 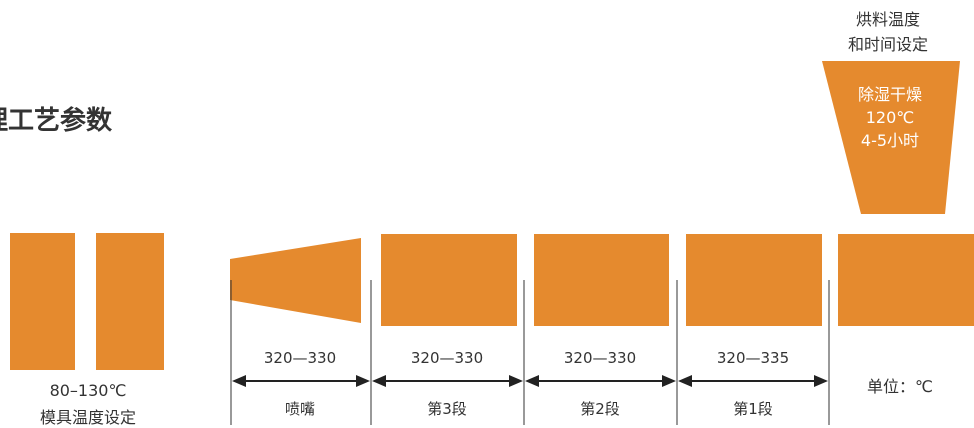 What do you see at coordinates (900, 386) in the screenshot?
I see `unit-label: 单位：℃` at bounding box center [900, 386].